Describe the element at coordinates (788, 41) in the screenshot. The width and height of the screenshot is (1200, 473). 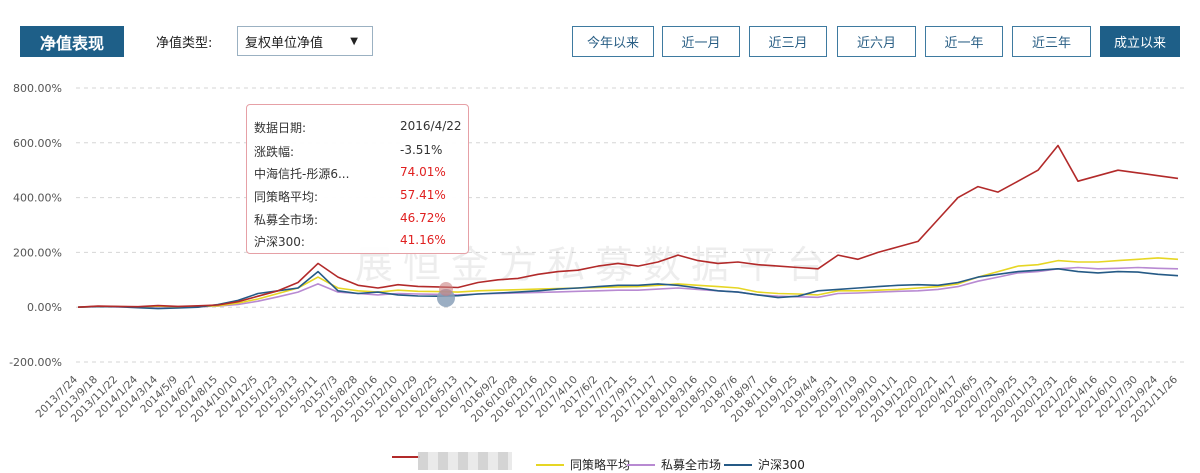
I see `range-3m-button: 近三月` at that location.